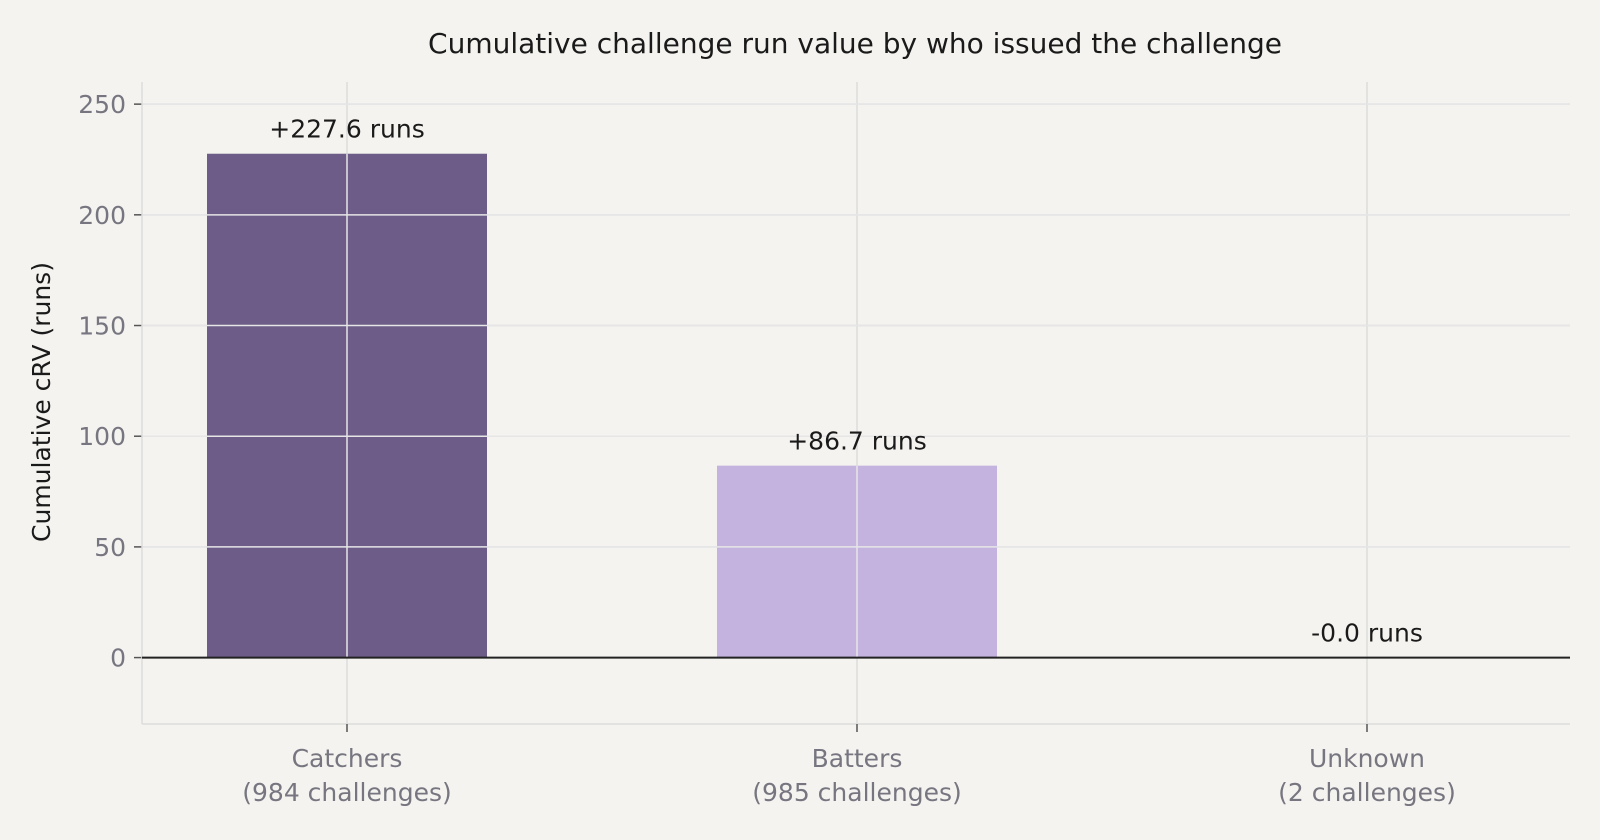 The width and height of the screenshot is (1600, 840). I want to click on data-label: -0.0 runs, so click(1367, 633).